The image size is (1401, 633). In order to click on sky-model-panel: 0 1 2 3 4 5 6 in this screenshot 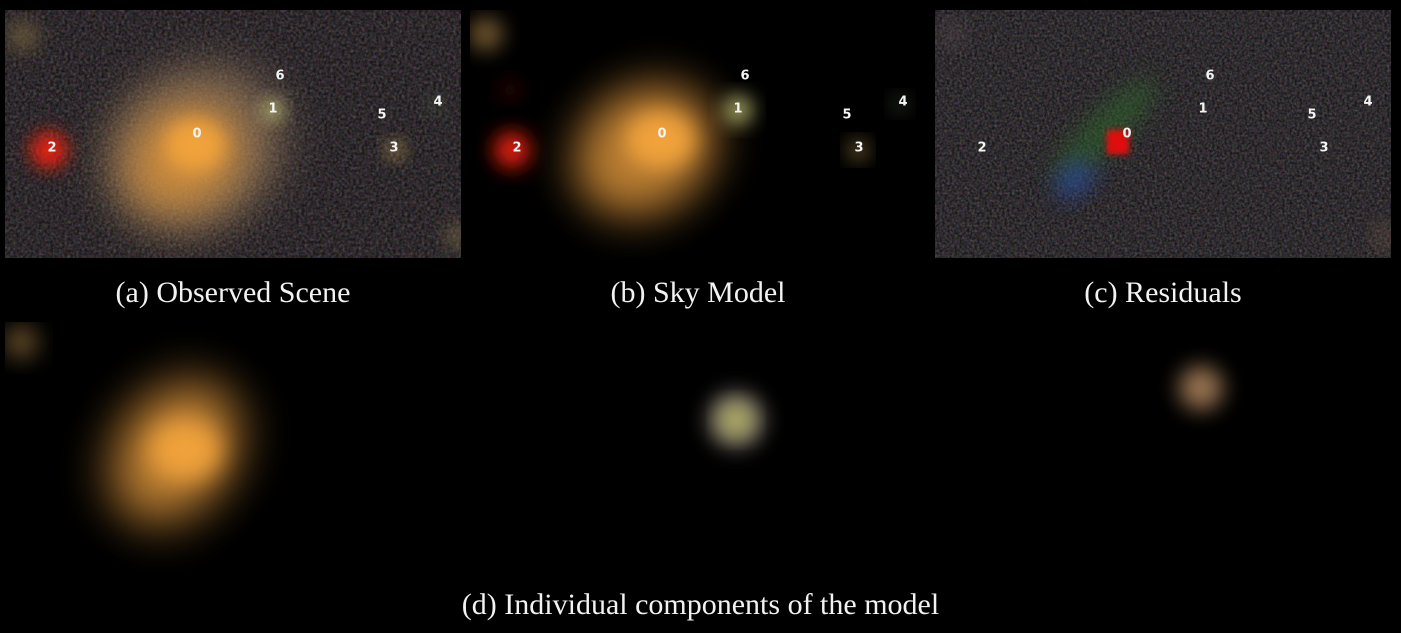, I will do `click(698, 134)`.